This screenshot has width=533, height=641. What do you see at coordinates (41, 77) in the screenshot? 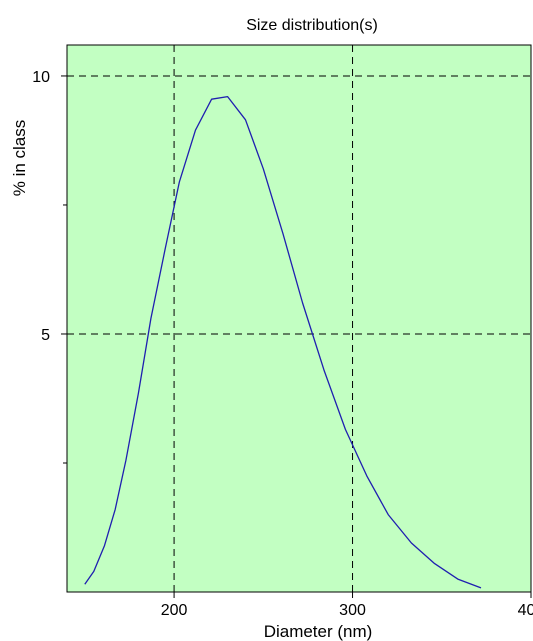
I see `y-tick-label: 10` at bounding box center [41, 77].